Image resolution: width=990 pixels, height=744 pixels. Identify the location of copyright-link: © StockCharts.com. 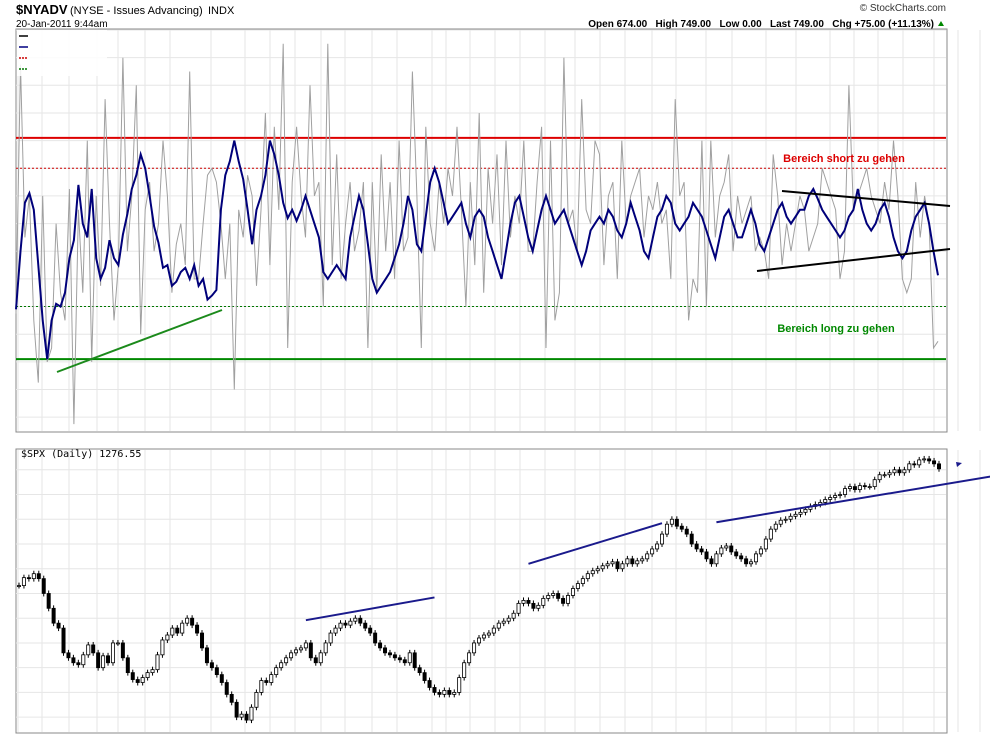
(903, 8).